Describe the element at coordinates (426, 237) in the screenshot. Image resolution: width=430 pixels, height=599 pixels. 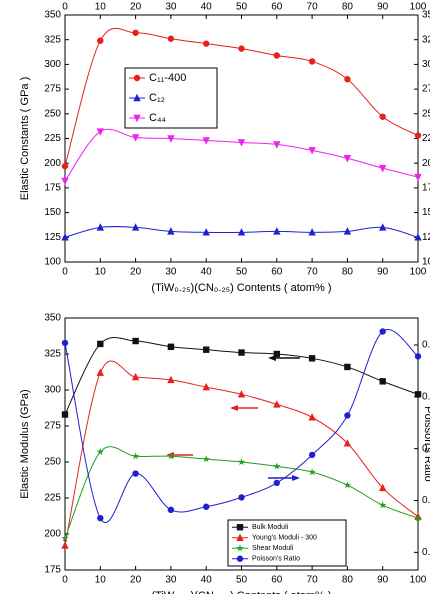
I see `y-tick-label-right: 125` at that location.